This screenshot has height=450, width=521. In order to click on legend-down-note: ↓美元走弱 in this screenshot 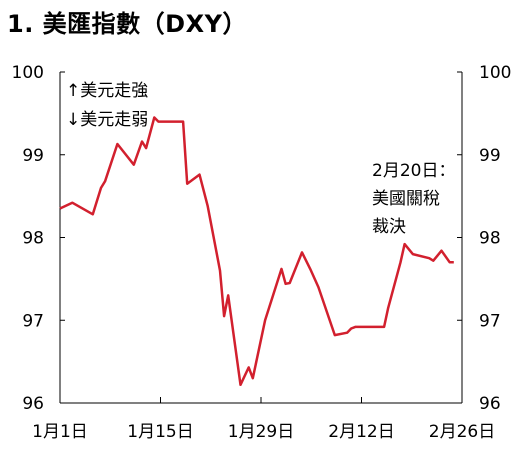, I will do `click(107, 120)`.